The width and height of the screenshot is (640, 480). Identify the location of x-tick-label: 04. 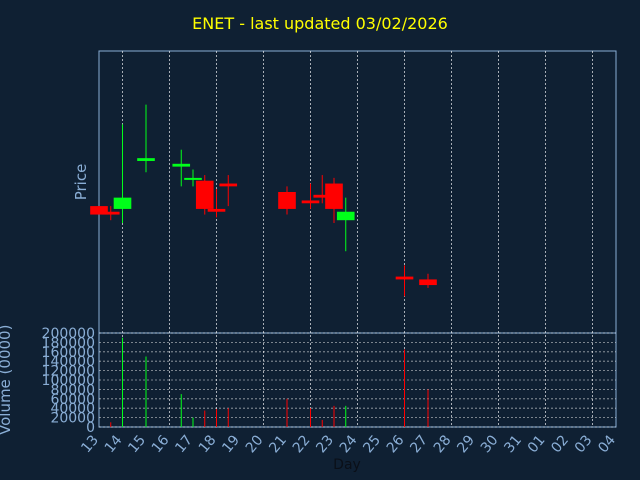
(607, 444).